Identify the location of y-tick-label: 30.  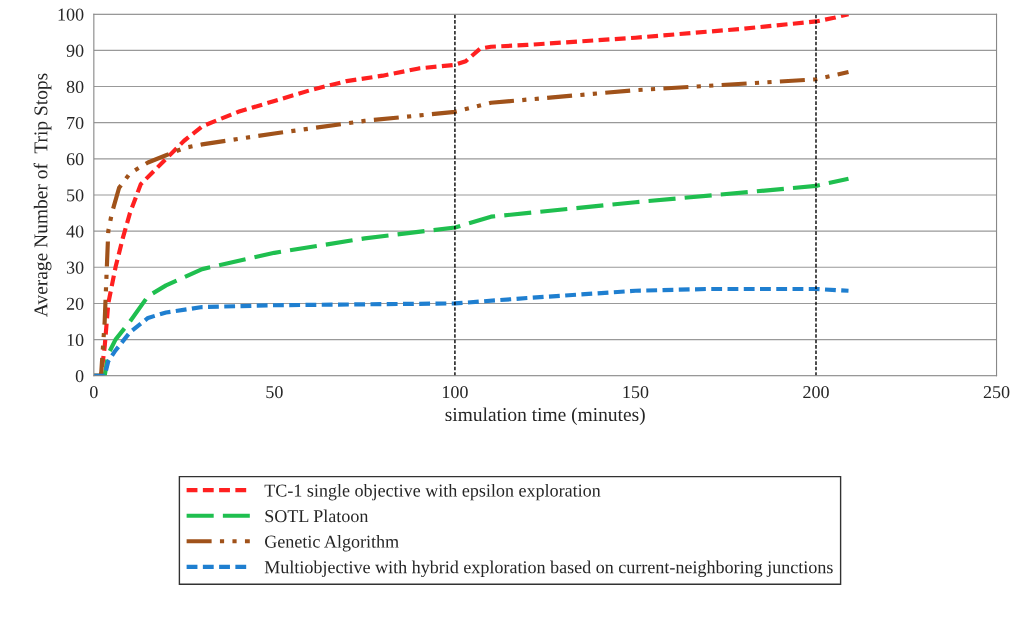
(75, 267).